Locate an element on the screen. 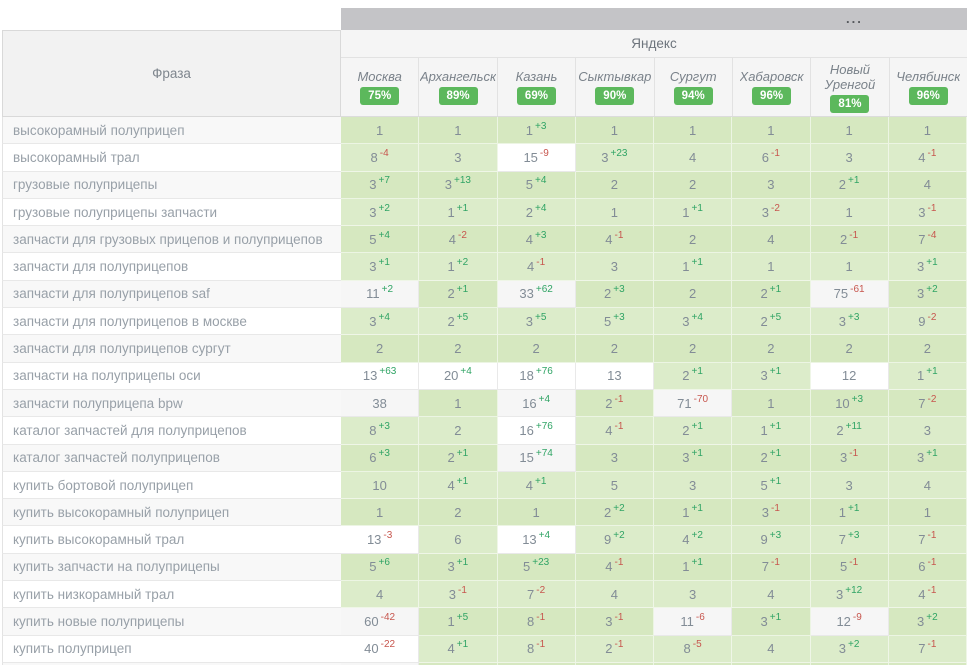 The height and width of the screenshot is (665, 967). phrase-cell: высокорамный полуприцеп is located at coordinates (171, 131).